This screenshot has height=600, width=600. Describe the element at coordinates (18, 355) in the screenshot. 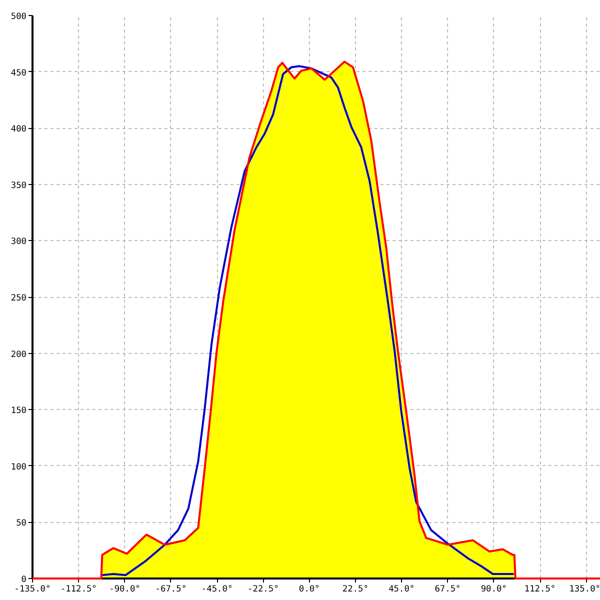

I see `y-tick-label: 200` at that location.